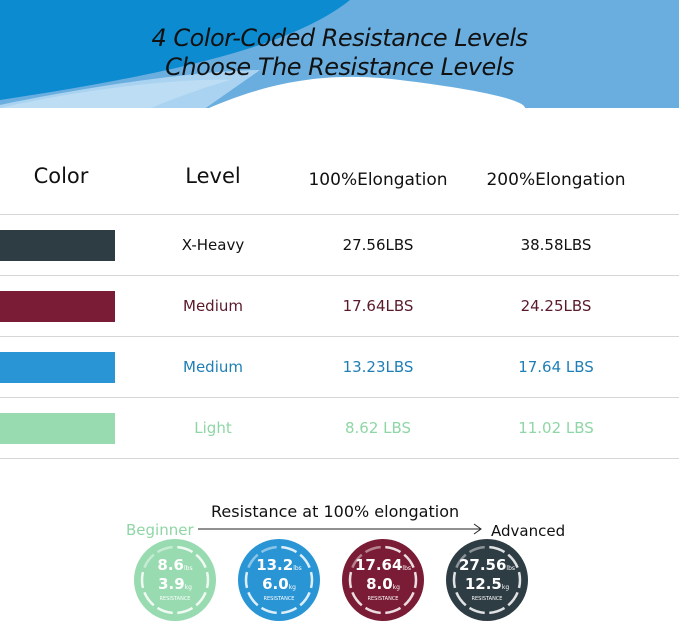 This screenshot has width=679, height=633. What do you see at coordinates (528, 531) in the screenshot?
I see `scale-end-label: Advanced` at bounding box center [528, 531].